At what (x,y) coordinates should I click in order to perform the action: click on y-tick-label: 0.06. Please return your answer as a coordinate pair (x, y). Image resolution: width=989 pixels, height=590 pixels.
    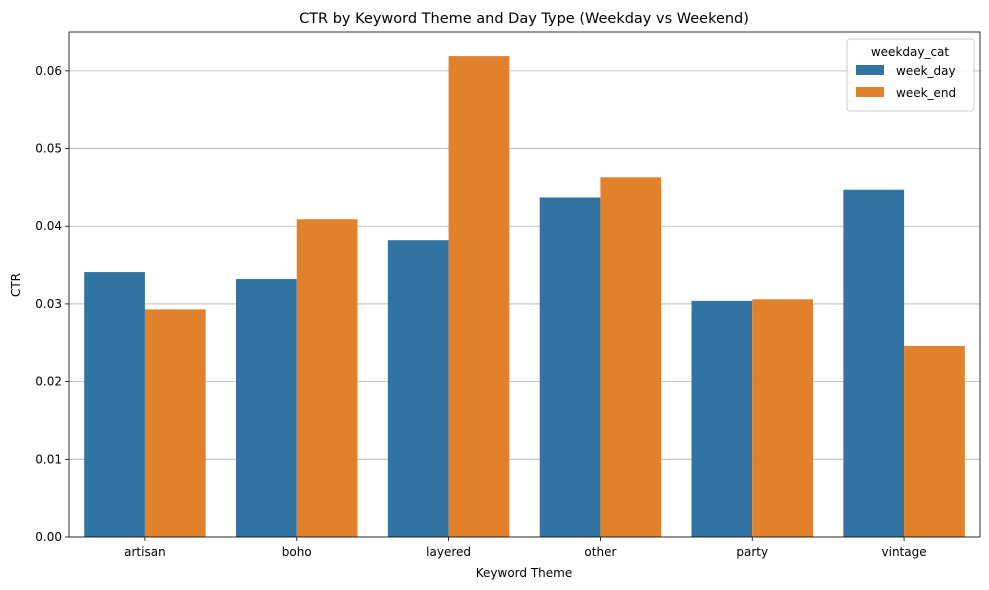
    Looking at the image, I should click on (48, 71).